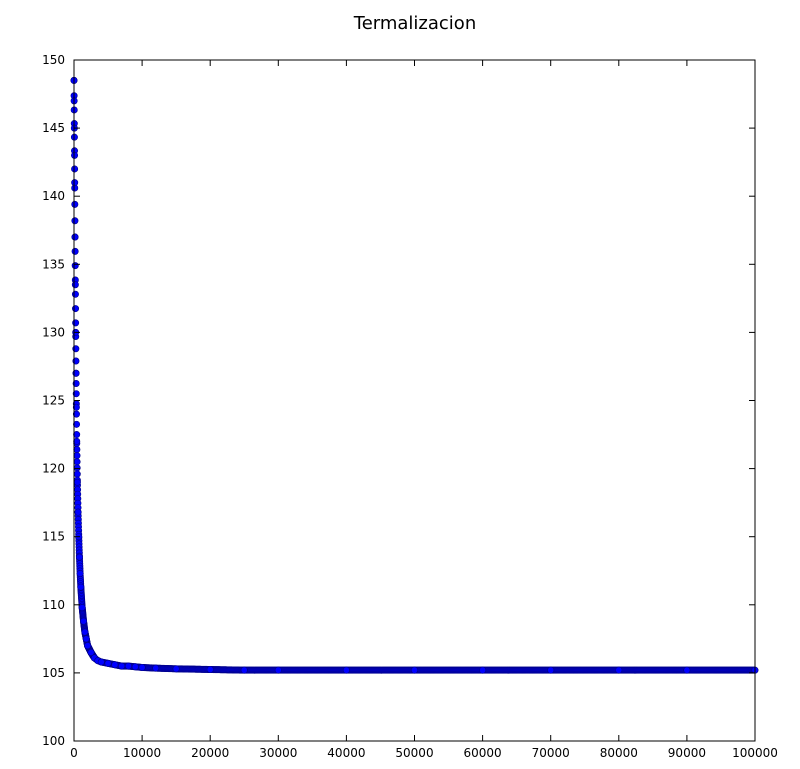 This screenshot has width=800, height=769. I want to click on y-tick-label: 105, so click(53, 673).